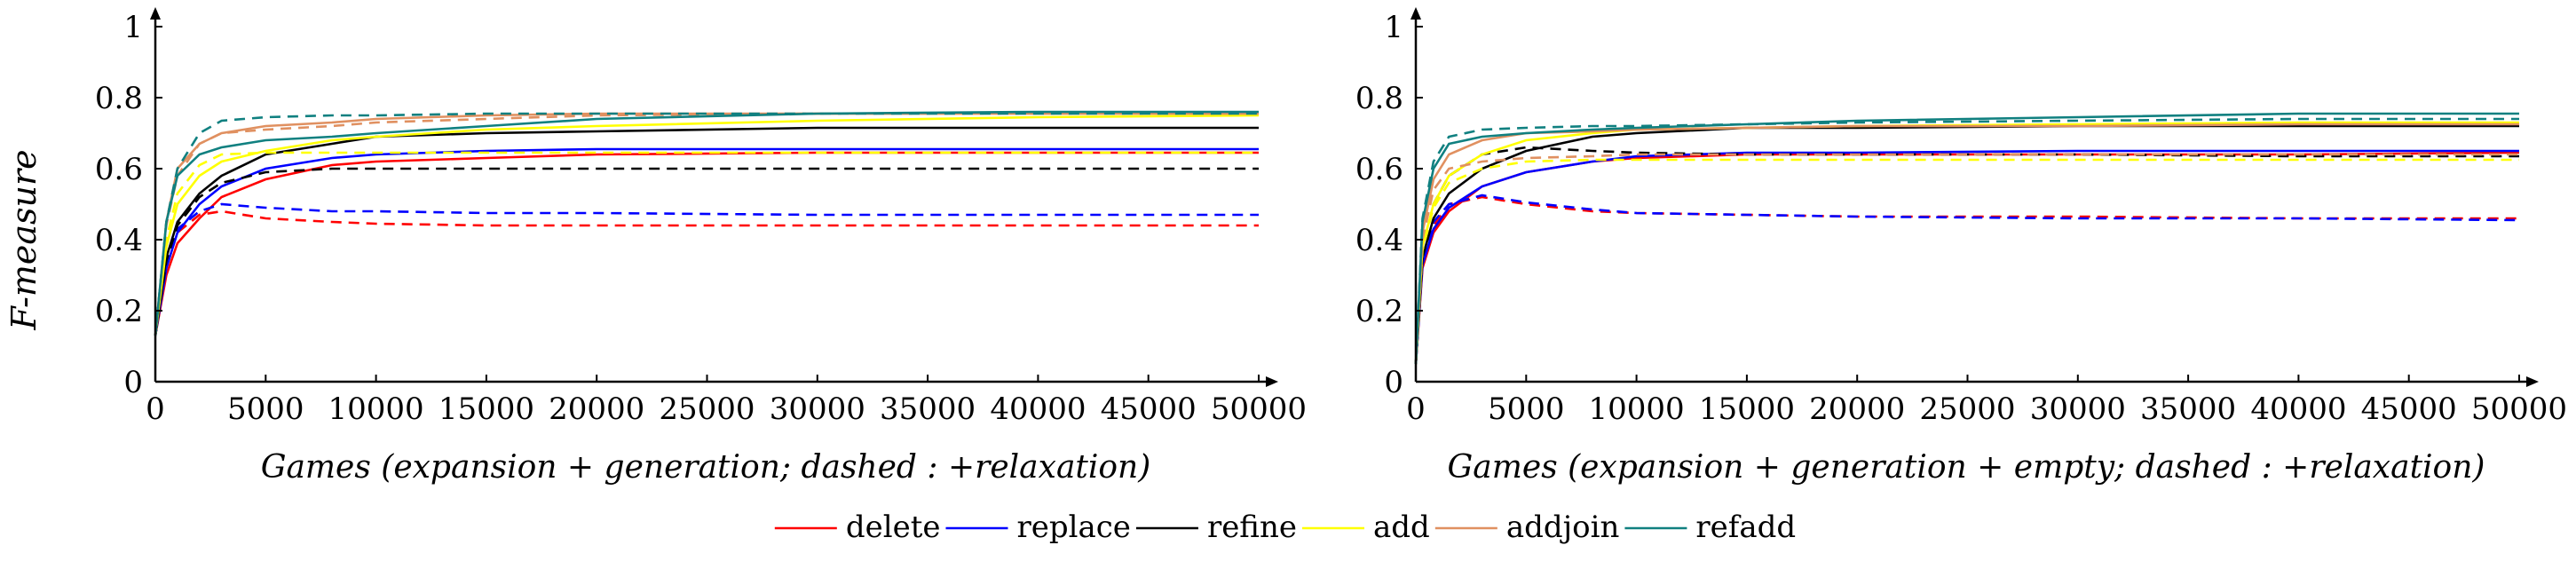 This screenshot has height=569, width=2576. What do you see at coordinates (1416, 409) in the screenshot?
I see `p1-x-tick-label: 0` at bounding box center [1416, 409].